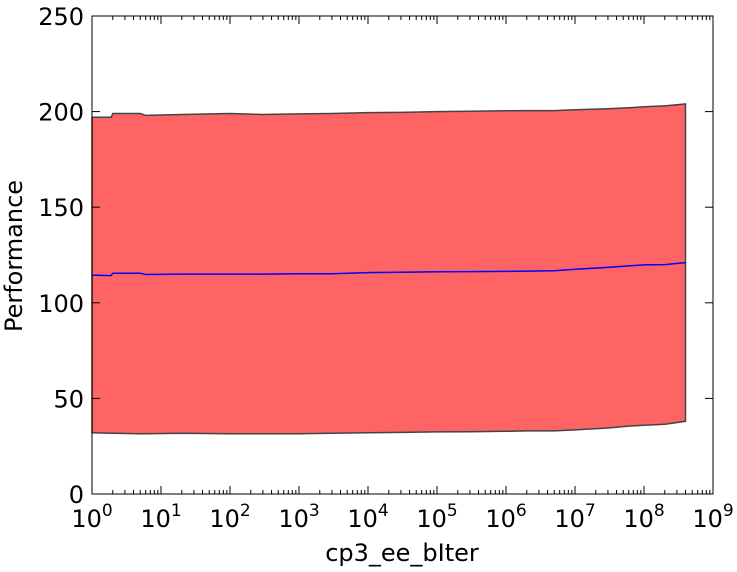 Image resolution: width=737 pixels, height=572 pixels. I want to click on x-tick-label: 10¹, so click(160, 517).